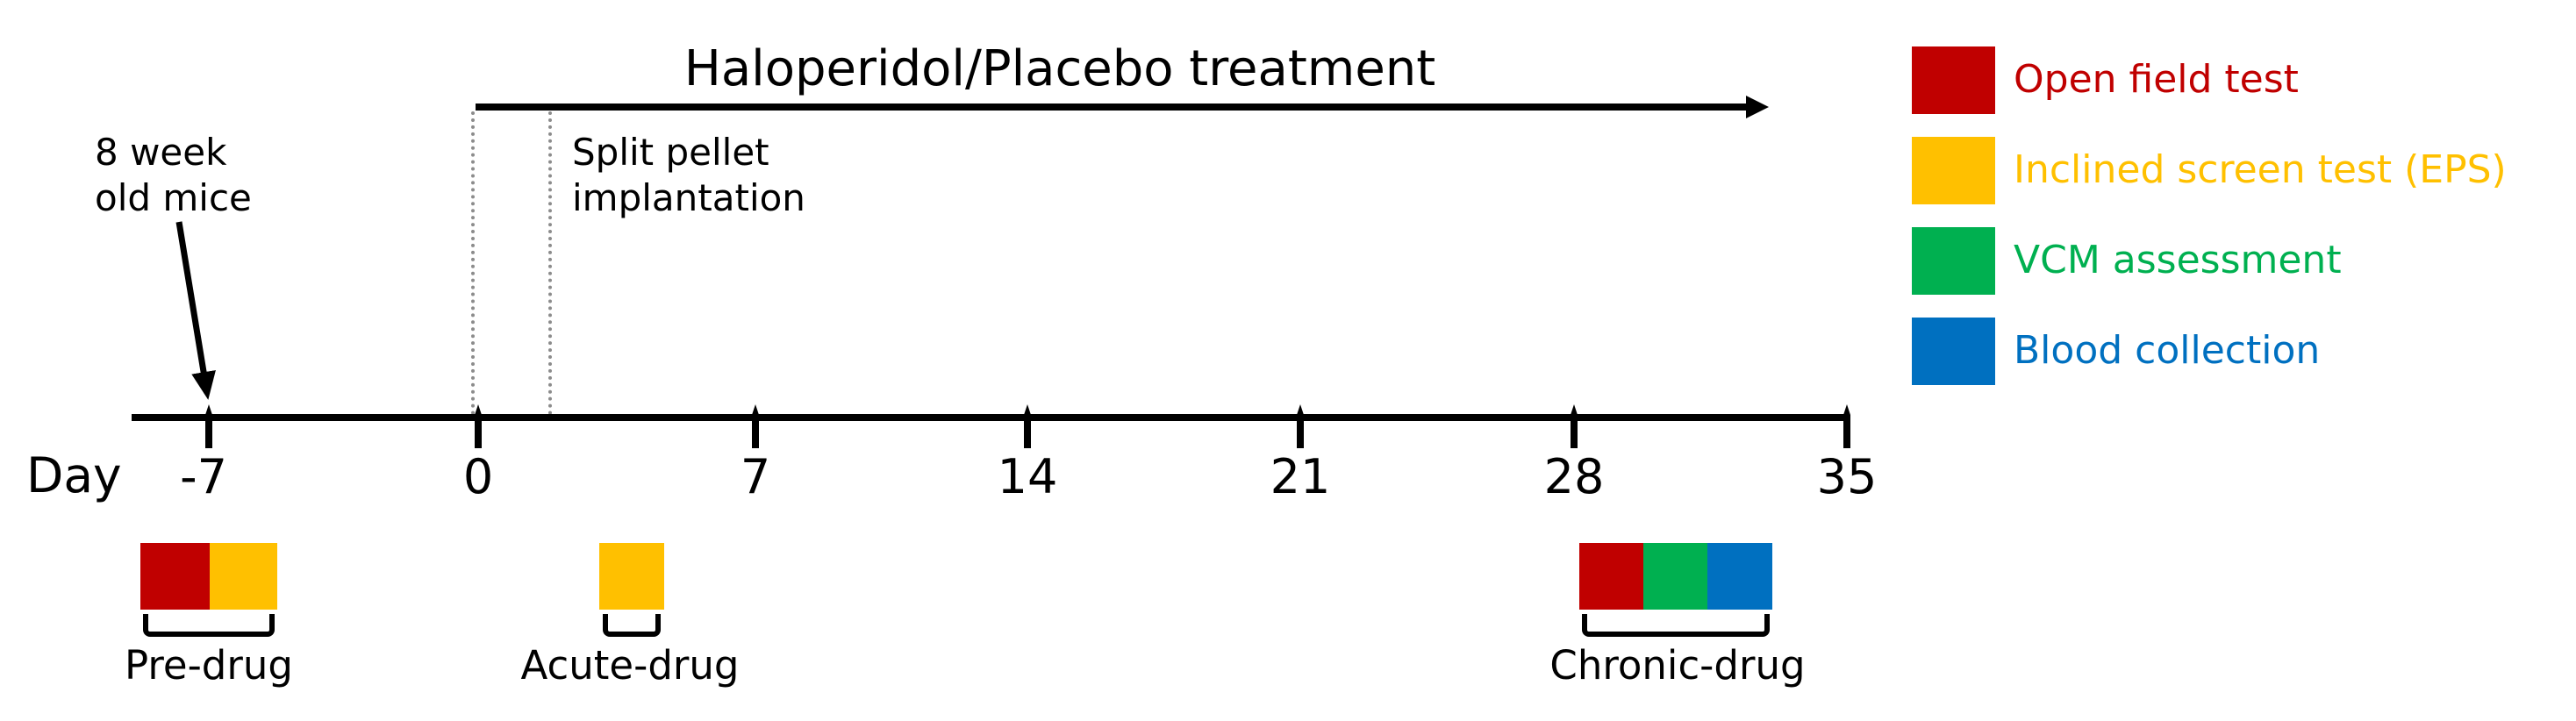 The width and height of the screenshot is (2576, 721). Describe the element at coordinates (2167, 350) in the screenshot. I see `legend-label-blood-collection: Blood collection` at that location.